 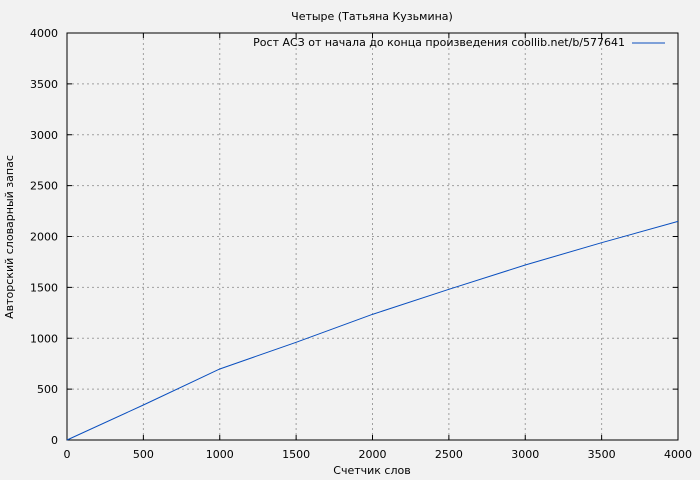 What do you see at coordinates (525, 454) in the screenshot?
I see `x-tick-label: 3000` at bounding box center [525, 454].